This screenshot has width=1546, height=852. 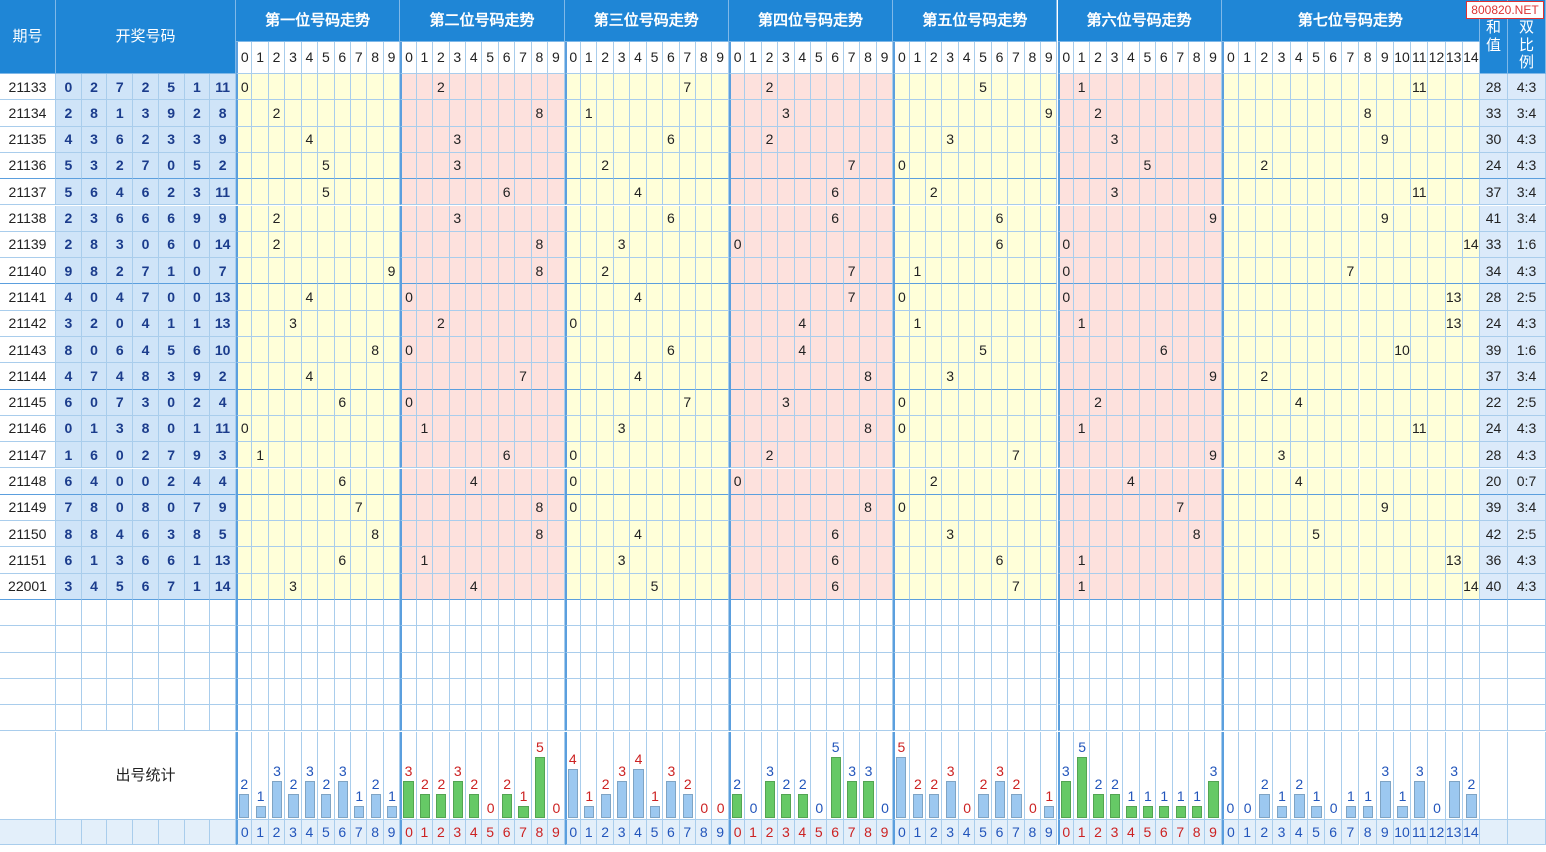 What do you see at coordinates (1197, 58) in the screenshot?
I see `digit-header: 8` at bounding box center [1197, 58].